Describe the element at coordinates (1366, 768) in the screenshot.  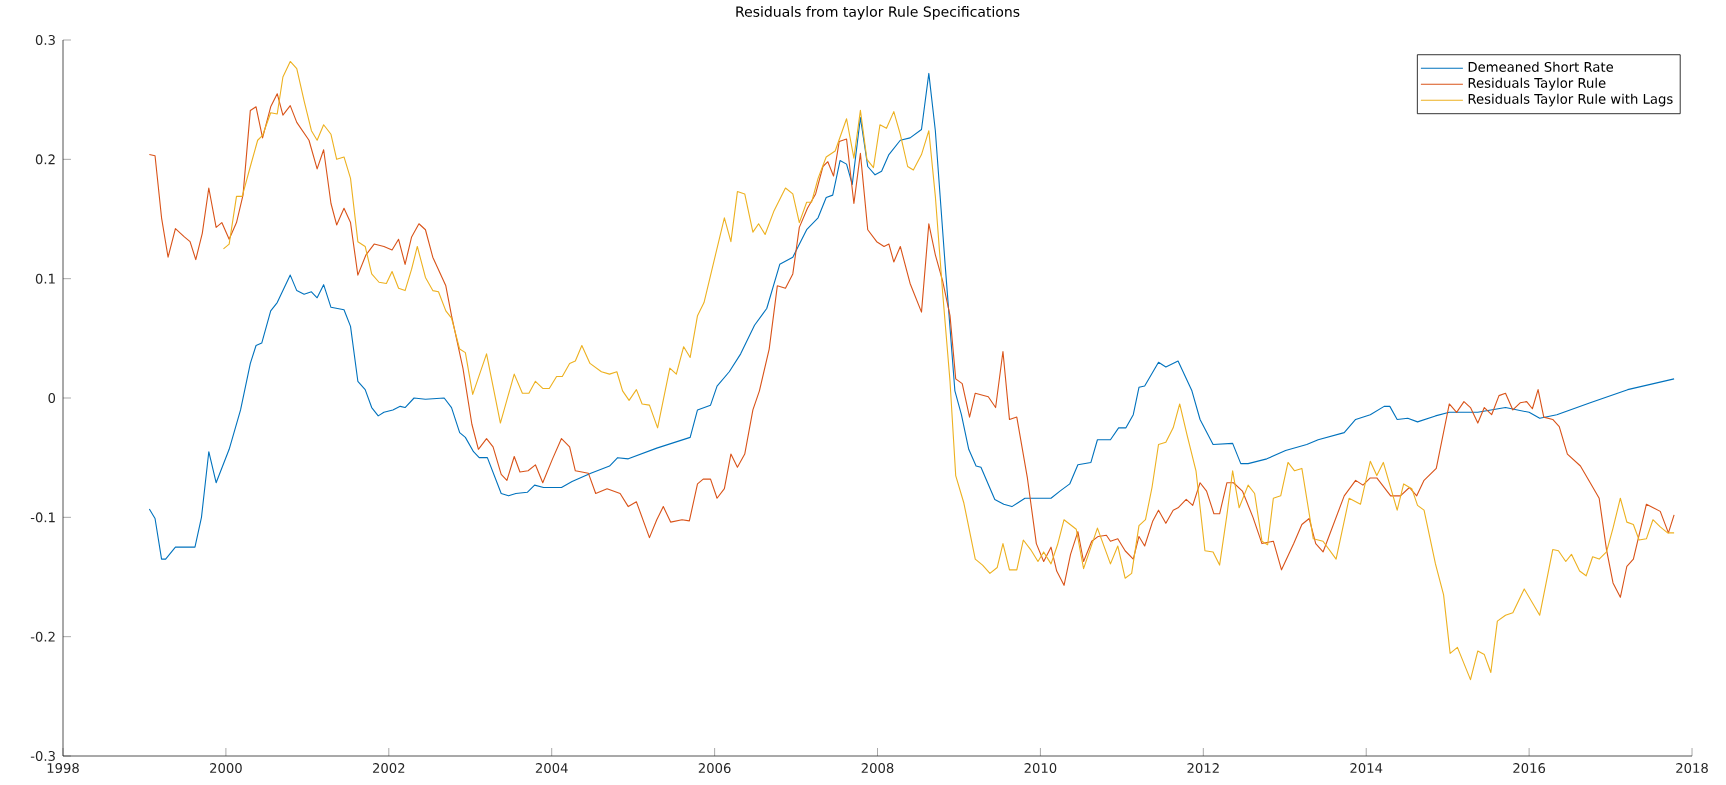
I see `x-tick-label: 2014` at that location.